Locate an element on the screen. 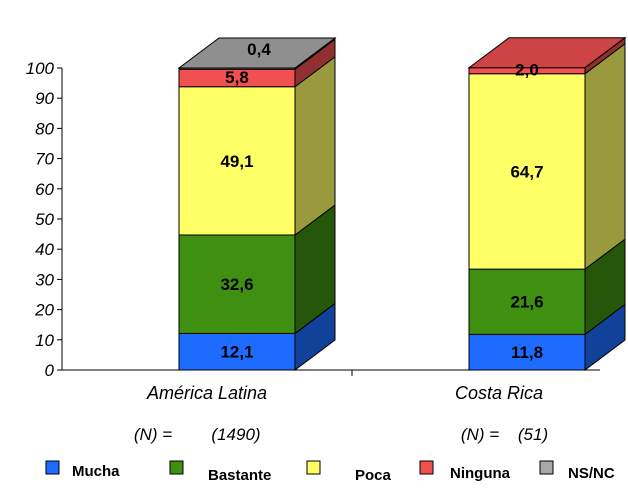 This screenshot has height=488, width=628. data-label: 12,1 is located at coordinates (236, 352).